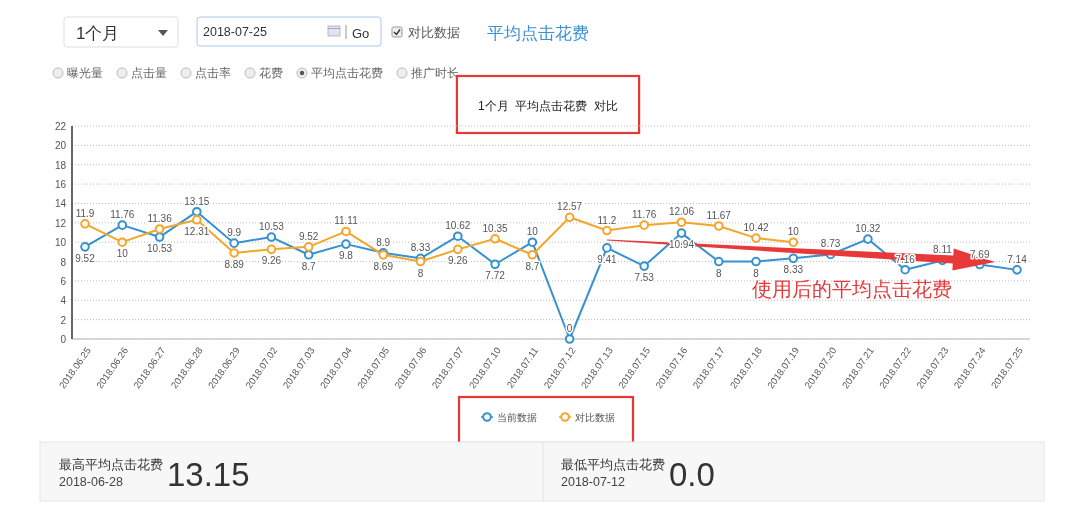 Image resolution: width=1080 pixels, height=516 pixels. Describe the element at coordinates (234, 264) in the screenshot. I see `data-label: 8.89` at that location.